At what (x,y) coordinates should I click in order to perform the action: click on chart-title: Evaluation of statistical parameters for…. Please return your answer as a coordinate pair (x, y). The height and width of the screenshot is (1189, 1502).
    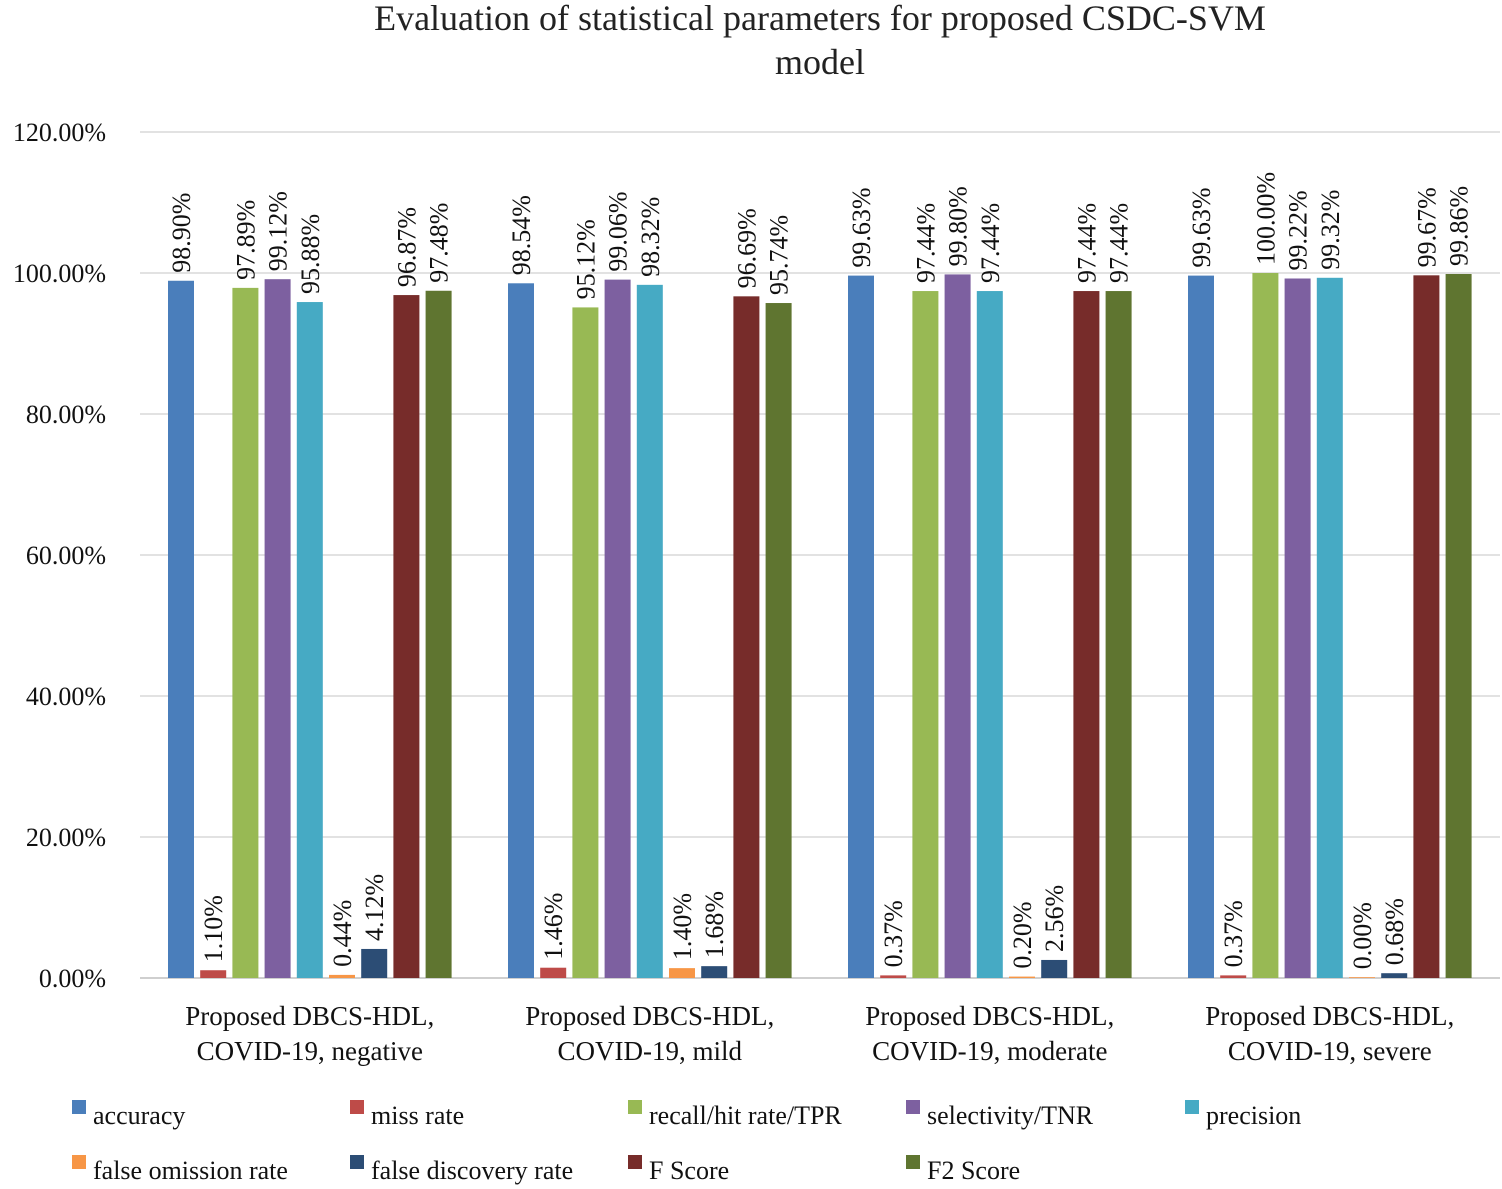
    Looking at the image, I should click on (820, 41).